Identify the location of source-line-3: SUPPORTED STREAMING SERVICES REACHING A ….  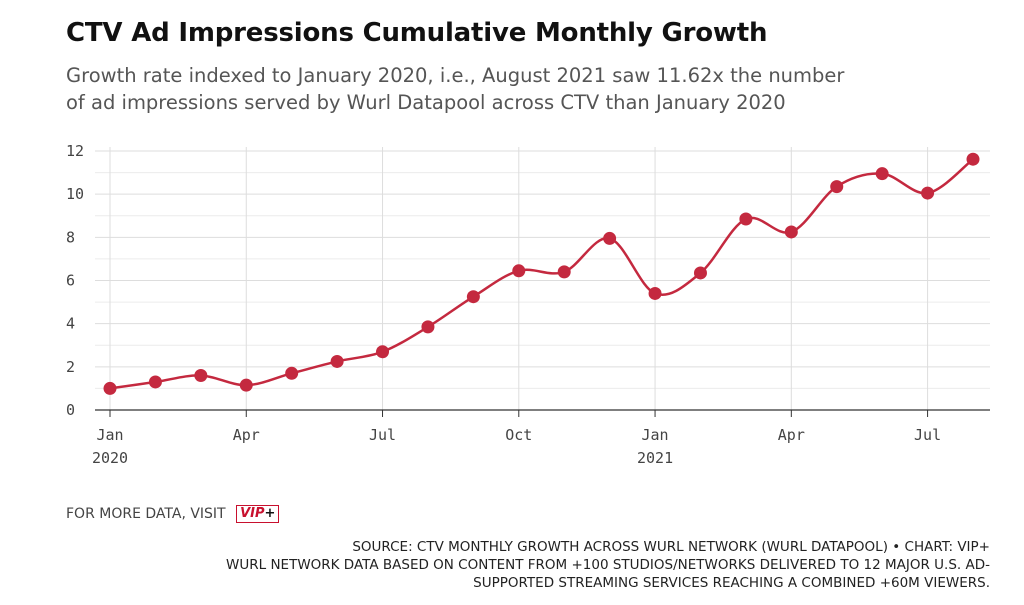
(731, 583).